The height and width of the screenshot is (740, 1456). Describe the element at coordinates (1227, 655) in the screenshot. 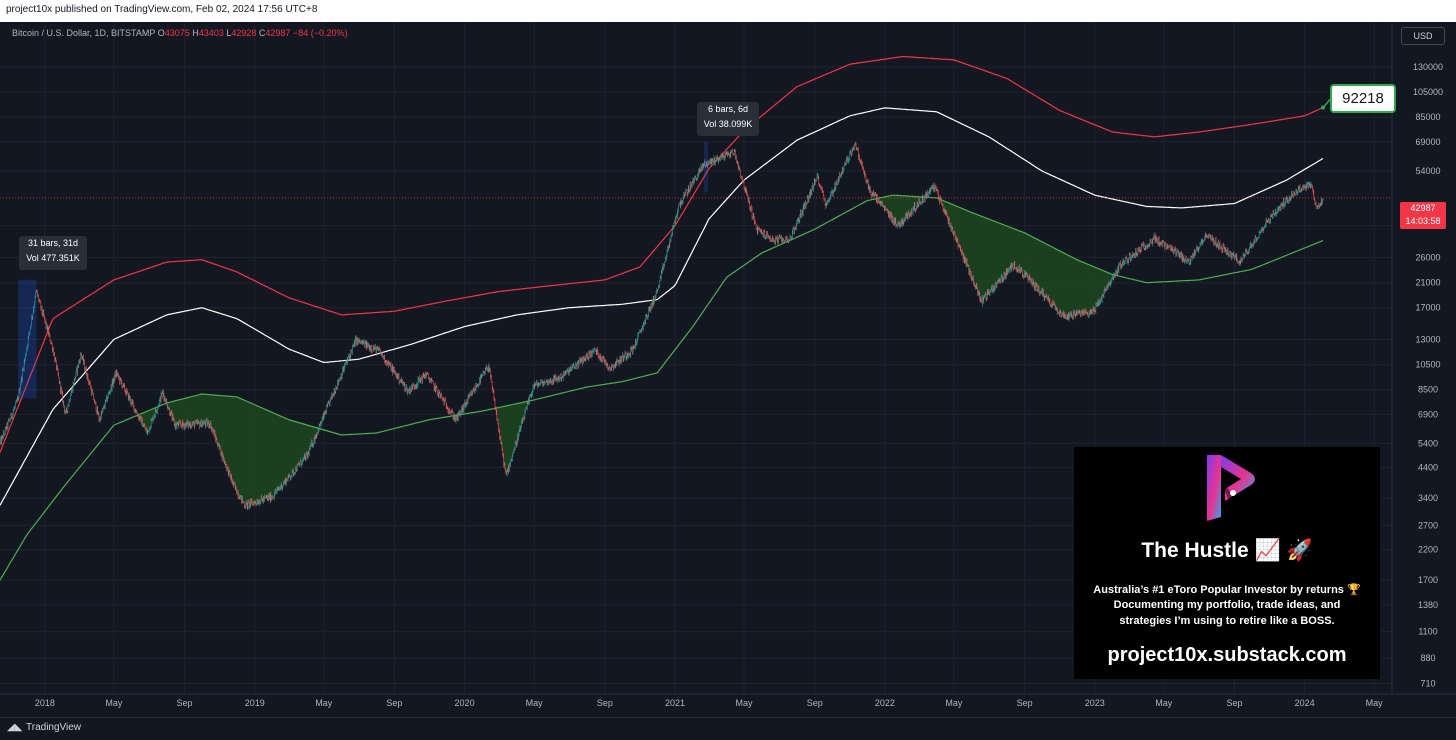

I see `promo-url: project10x.substack.com` at that location.